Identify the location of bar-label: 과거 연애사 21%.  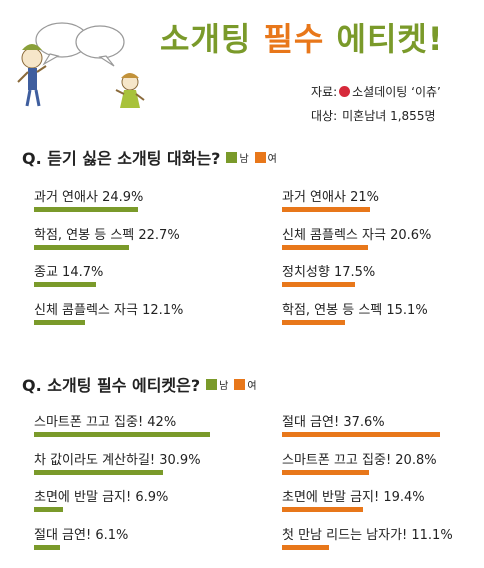
(330, 197).